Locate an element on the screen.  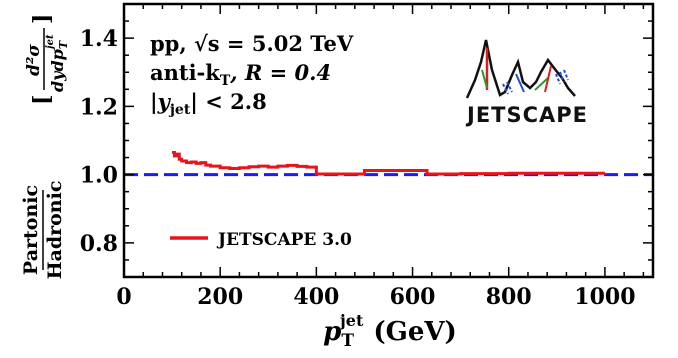
x-tick-label: 800 is located at coordinates (509, 297).